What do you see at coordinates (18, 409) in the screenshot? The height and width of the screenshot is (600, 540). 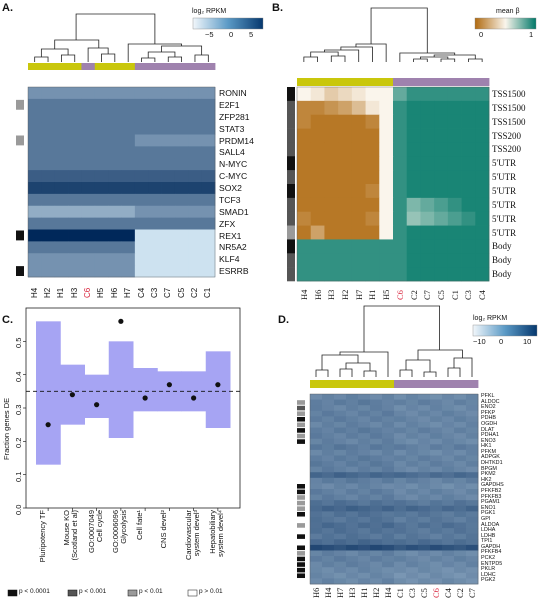 I see `y-tick-label: 0.3` at bounding box center [18, 409].